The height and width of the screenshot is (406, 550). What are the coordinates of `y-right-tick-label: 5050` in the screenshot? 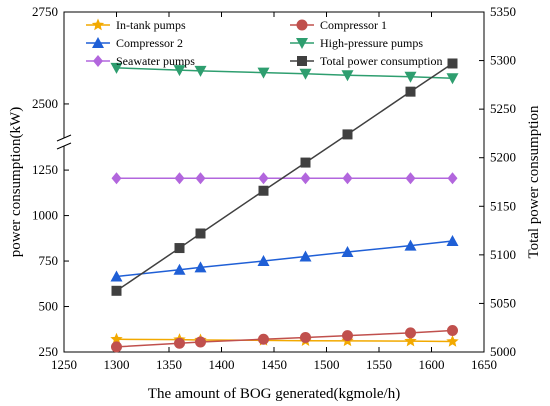 It's located at (503, 302).